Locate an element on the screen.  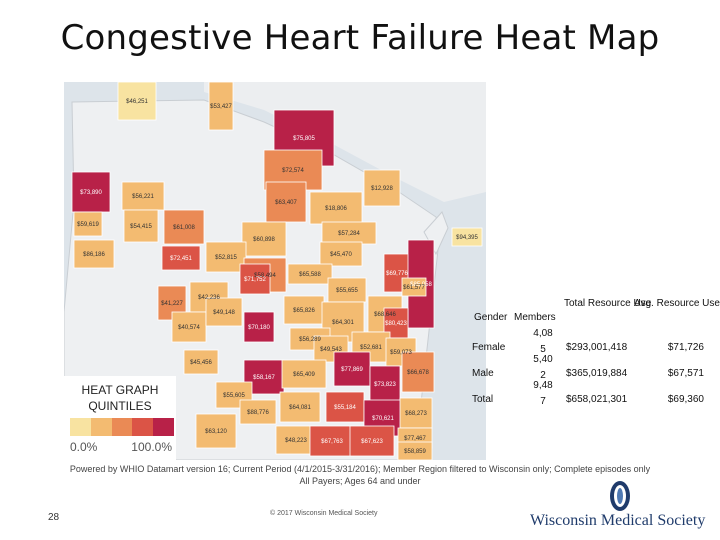
county-value-label: $65,826 is located at coordinates (304, 311).